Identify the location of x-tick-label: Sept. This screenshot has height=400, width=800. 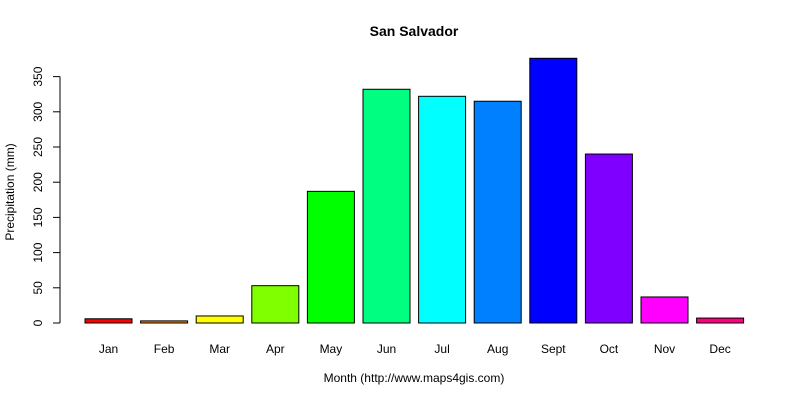
(553, 349).